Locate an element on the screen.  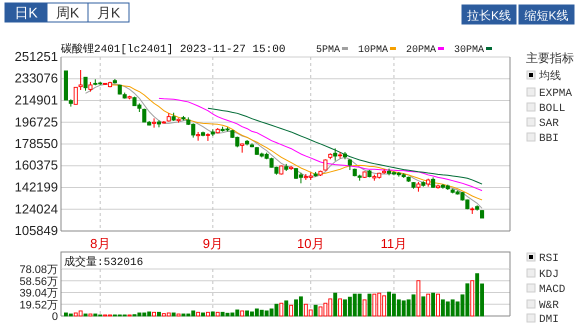
annotation: RSI is located at coordinates (542, 258).